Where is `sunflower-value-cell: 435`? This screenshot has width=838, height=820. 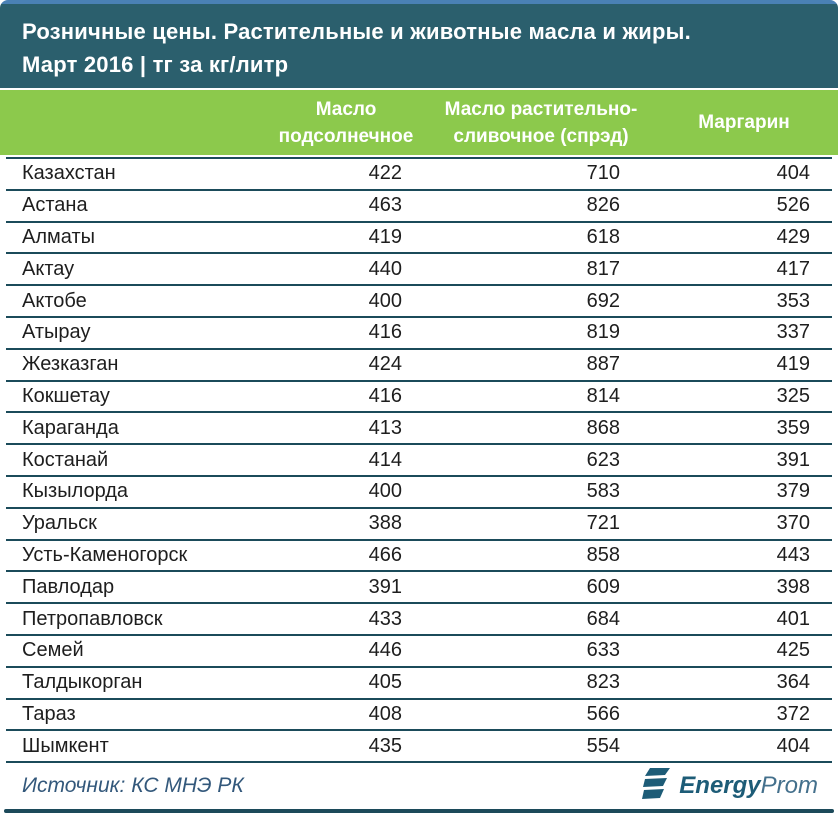 sunflower-value-cell: 435 is located at coordinates (385, 745).